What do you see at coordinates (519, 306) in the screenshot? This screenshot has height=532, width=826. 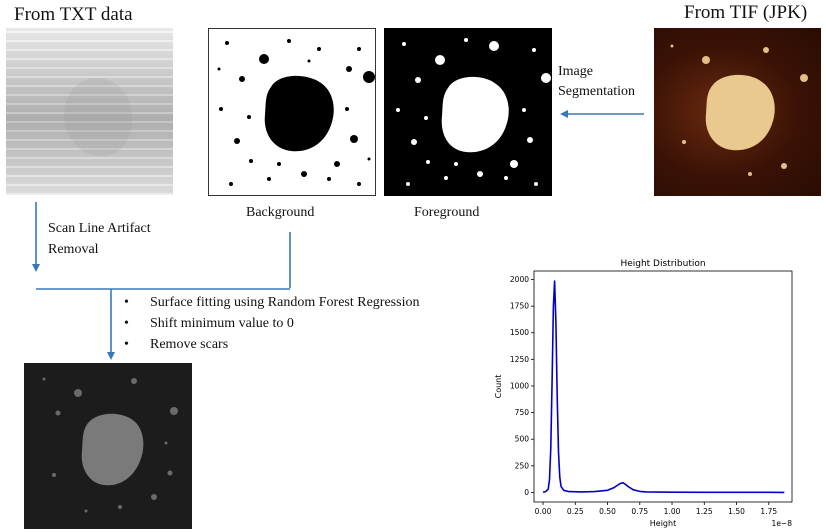 I see `y-tick-label: 1750` at bounding box center [519, 306].